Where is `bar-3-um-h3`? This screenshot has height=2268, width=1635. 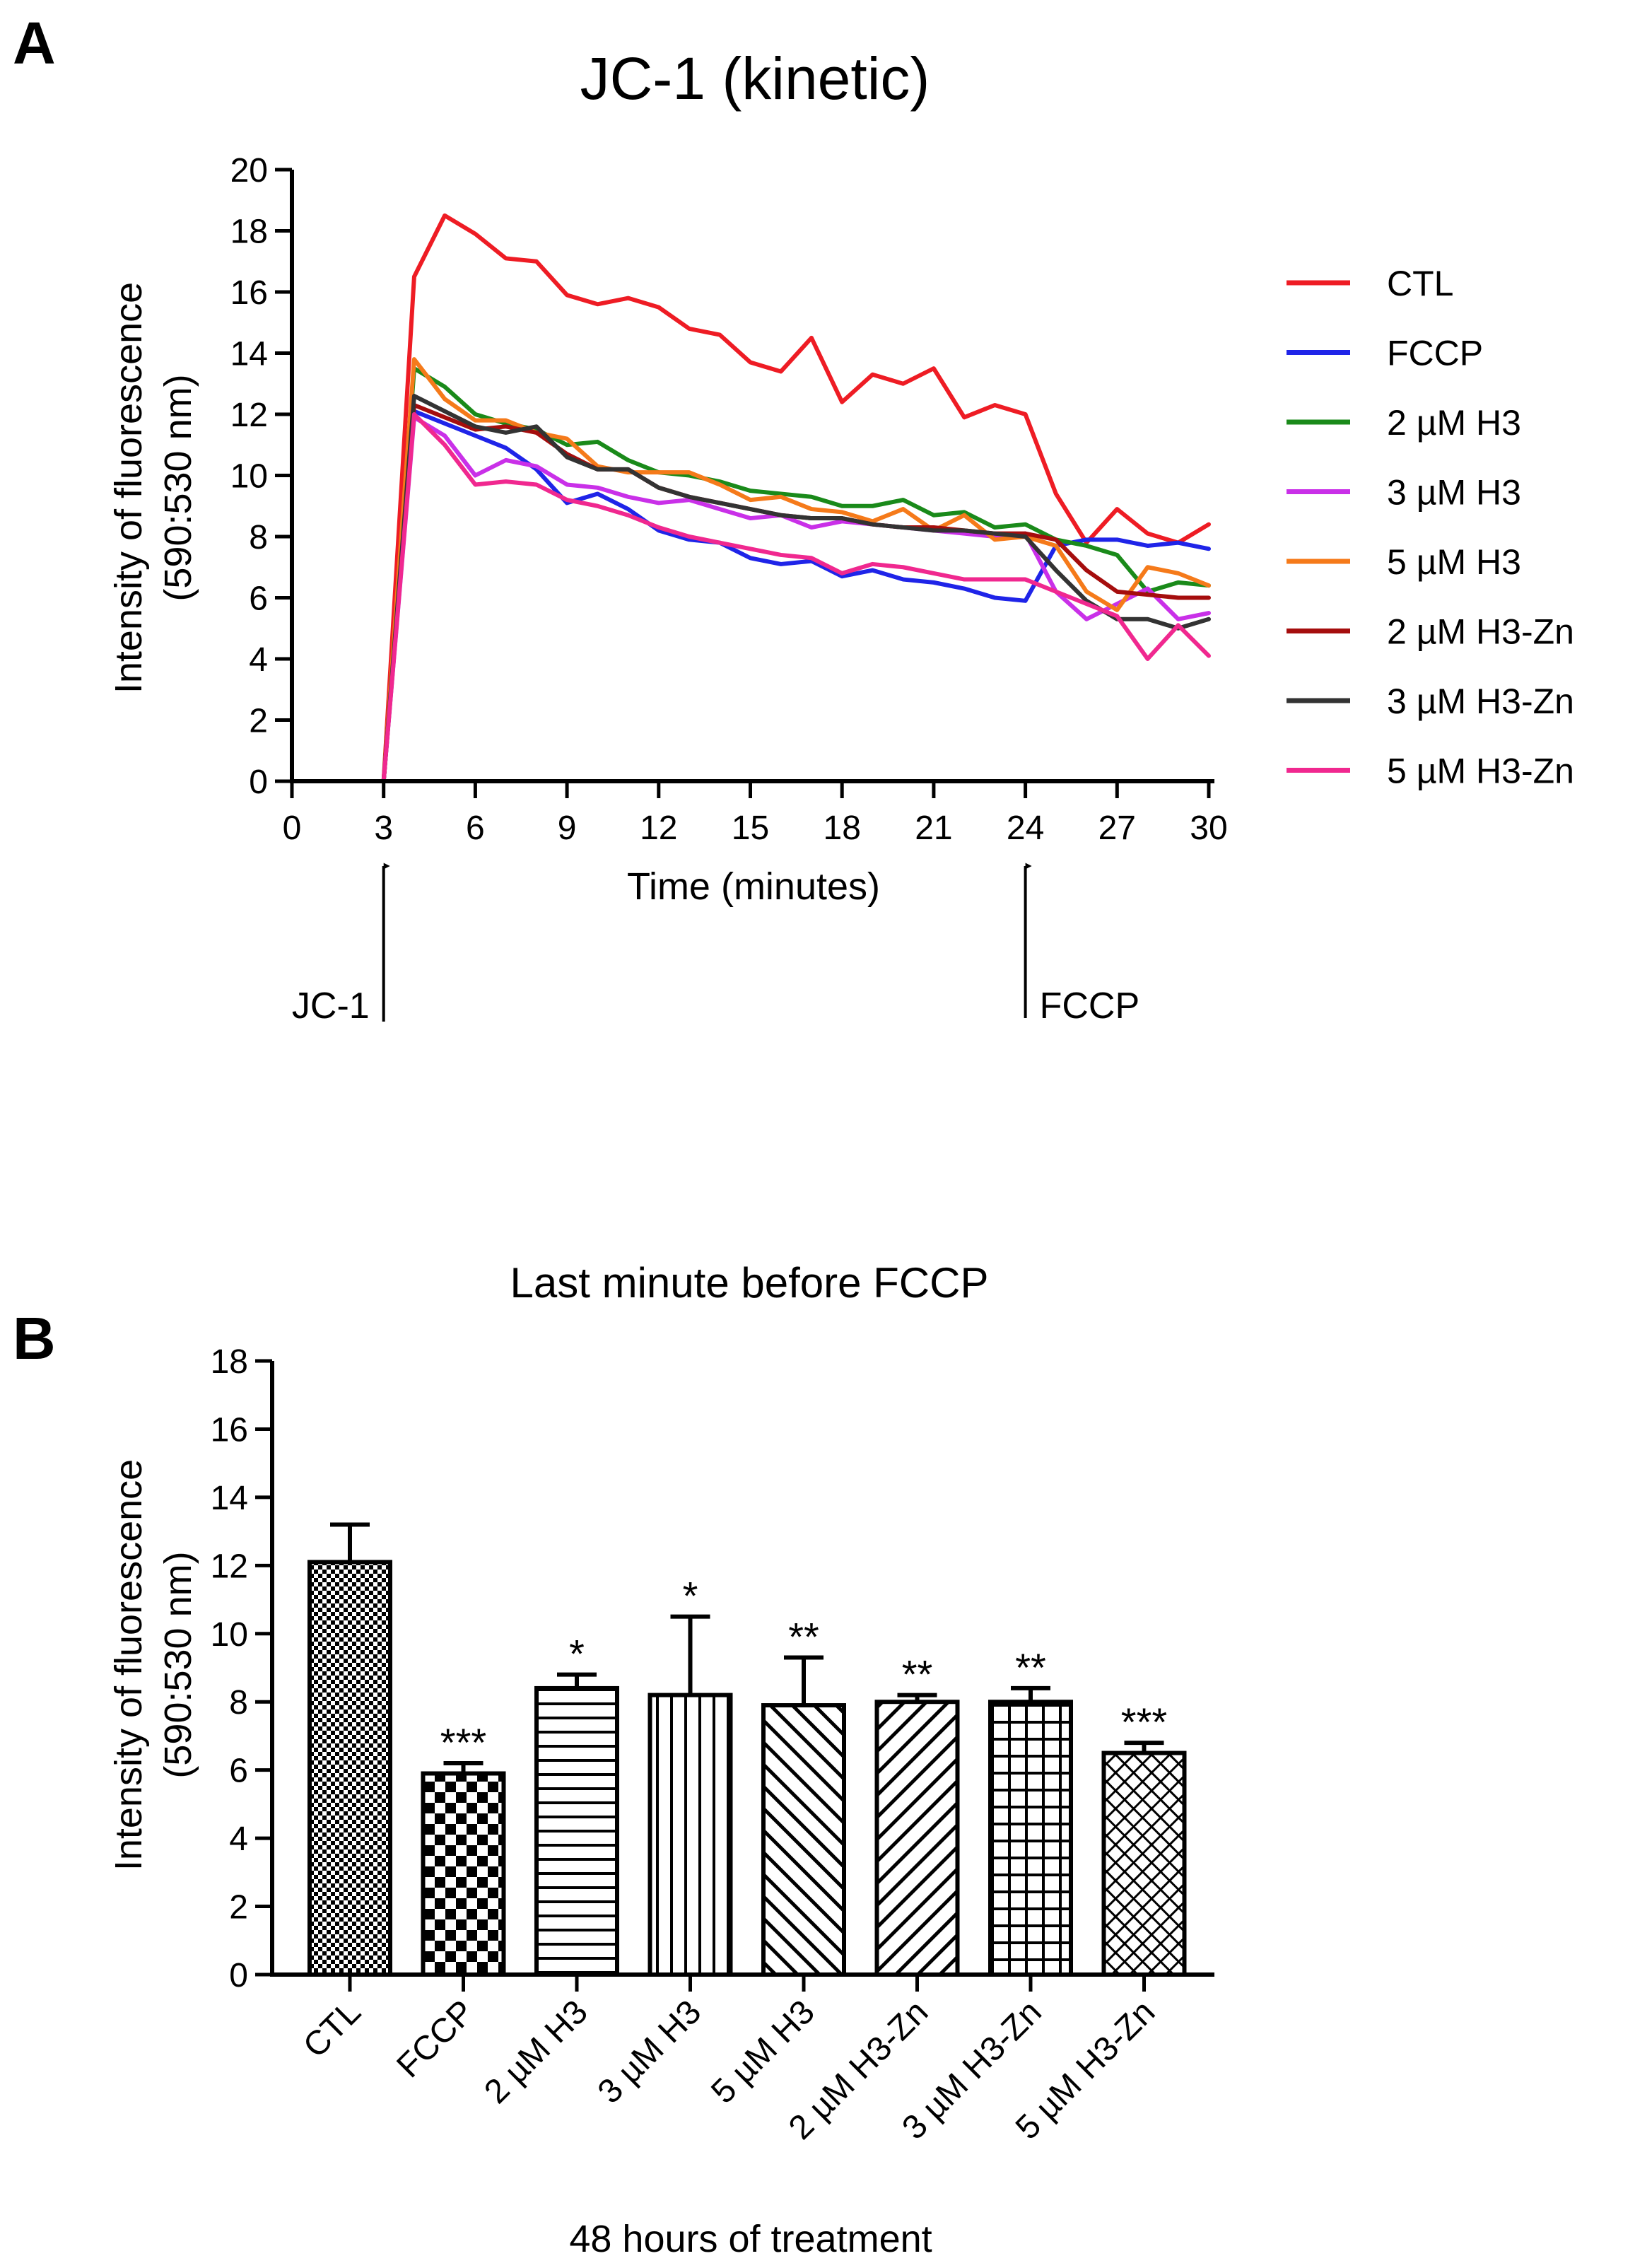
bar-3-um-h3 is located at coordinates (690, 1835).